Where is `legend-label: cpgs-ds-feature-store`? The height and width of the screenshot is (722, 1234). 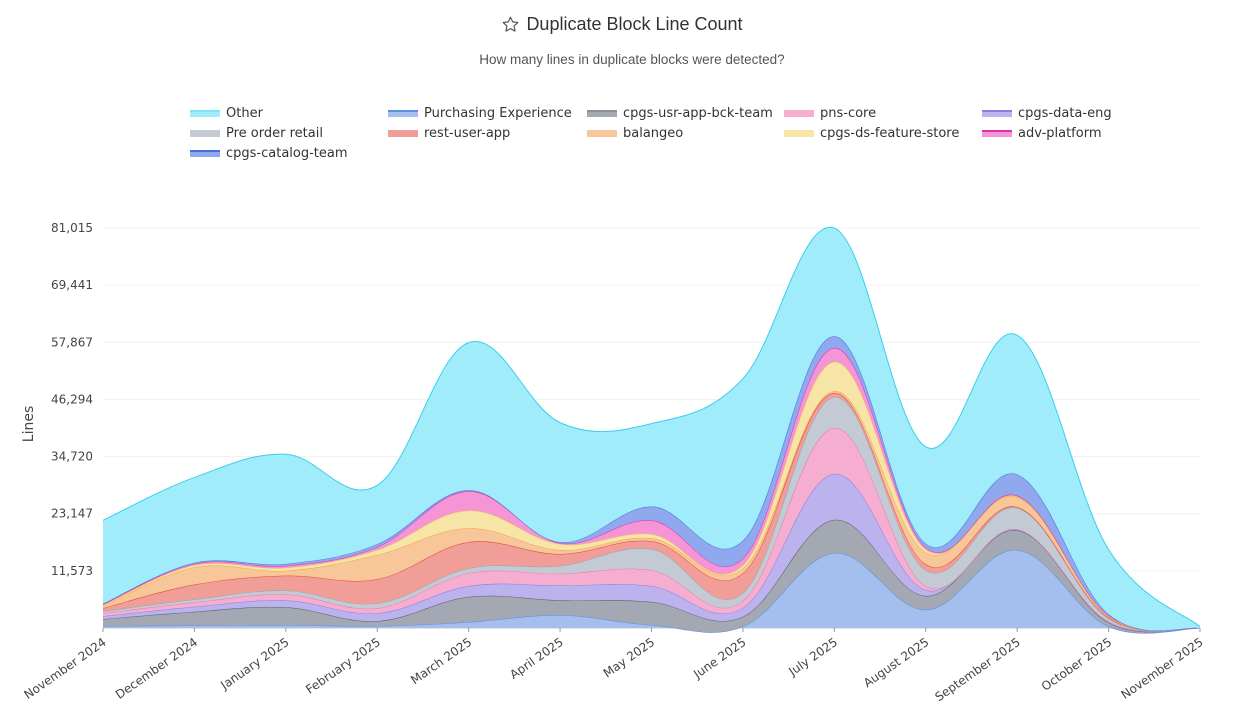
legend-label: cpgs-ds-feature-store is located at coordinates (890, 133).